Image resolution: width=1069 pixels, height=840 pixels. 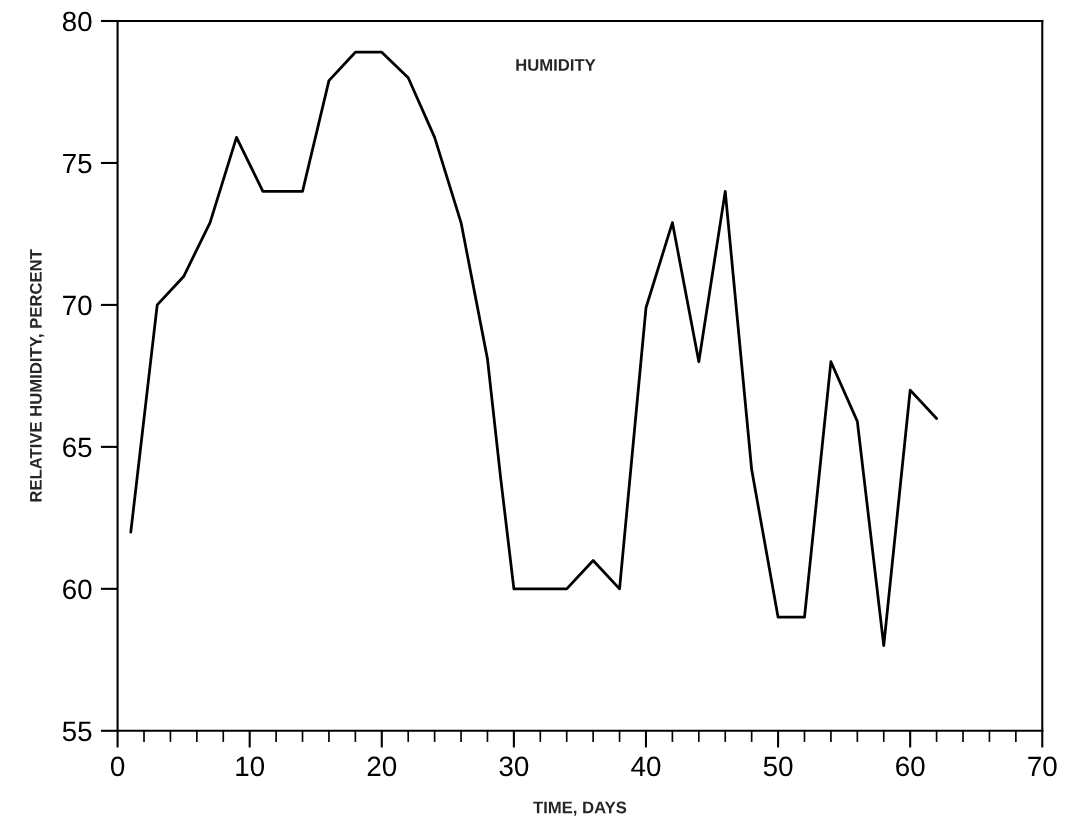 I want to click on y-tick-label: 75, so click(x=77, y=163).